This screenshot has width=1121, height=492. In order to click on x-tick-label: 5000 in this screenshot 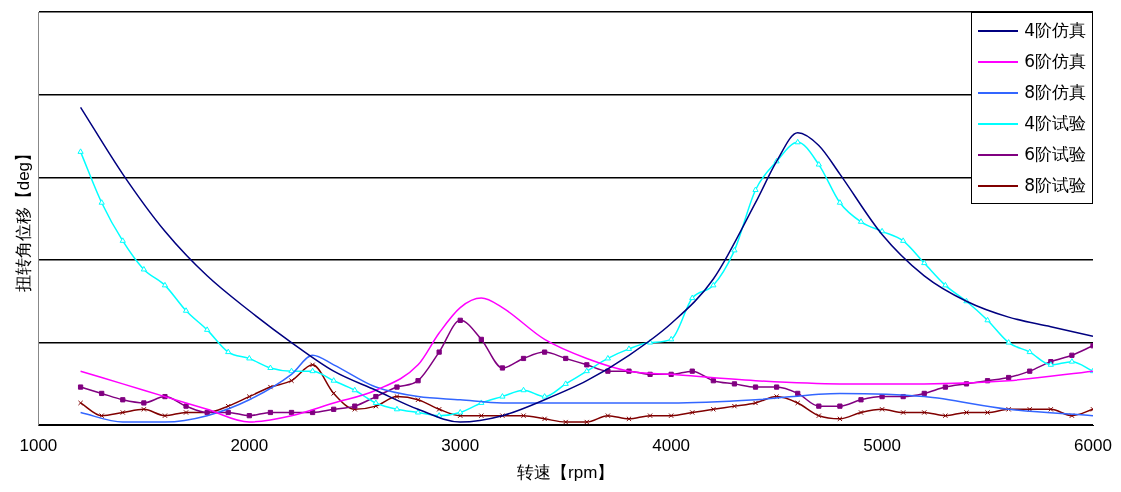, I will do `click(882, 446)`.